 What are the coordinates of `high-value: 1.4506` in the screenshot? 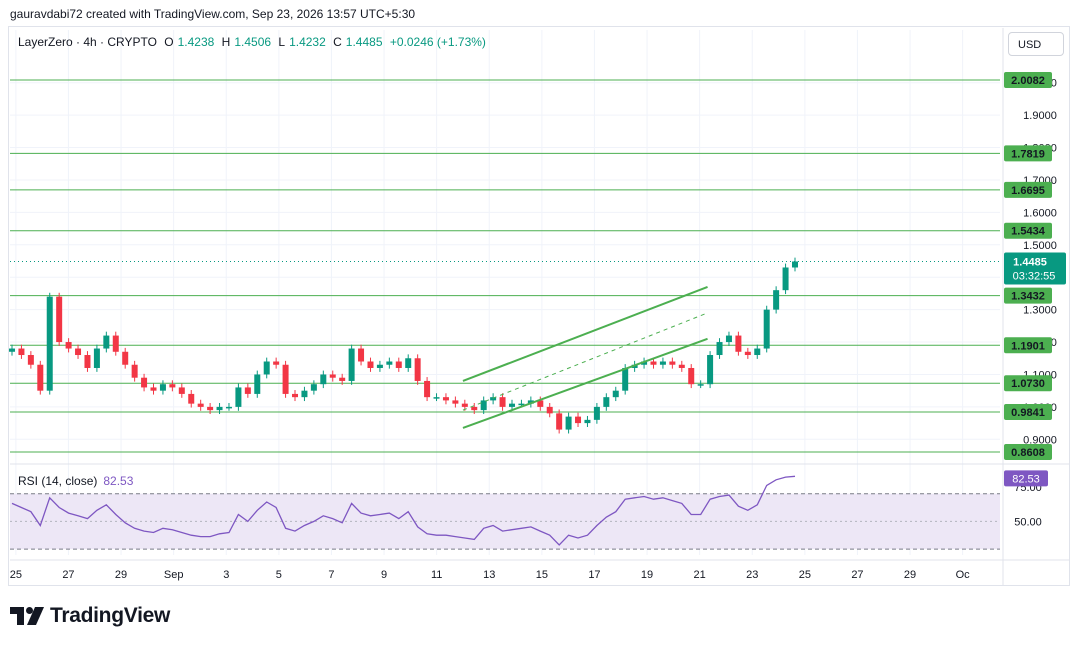 It's located at (253, 42).